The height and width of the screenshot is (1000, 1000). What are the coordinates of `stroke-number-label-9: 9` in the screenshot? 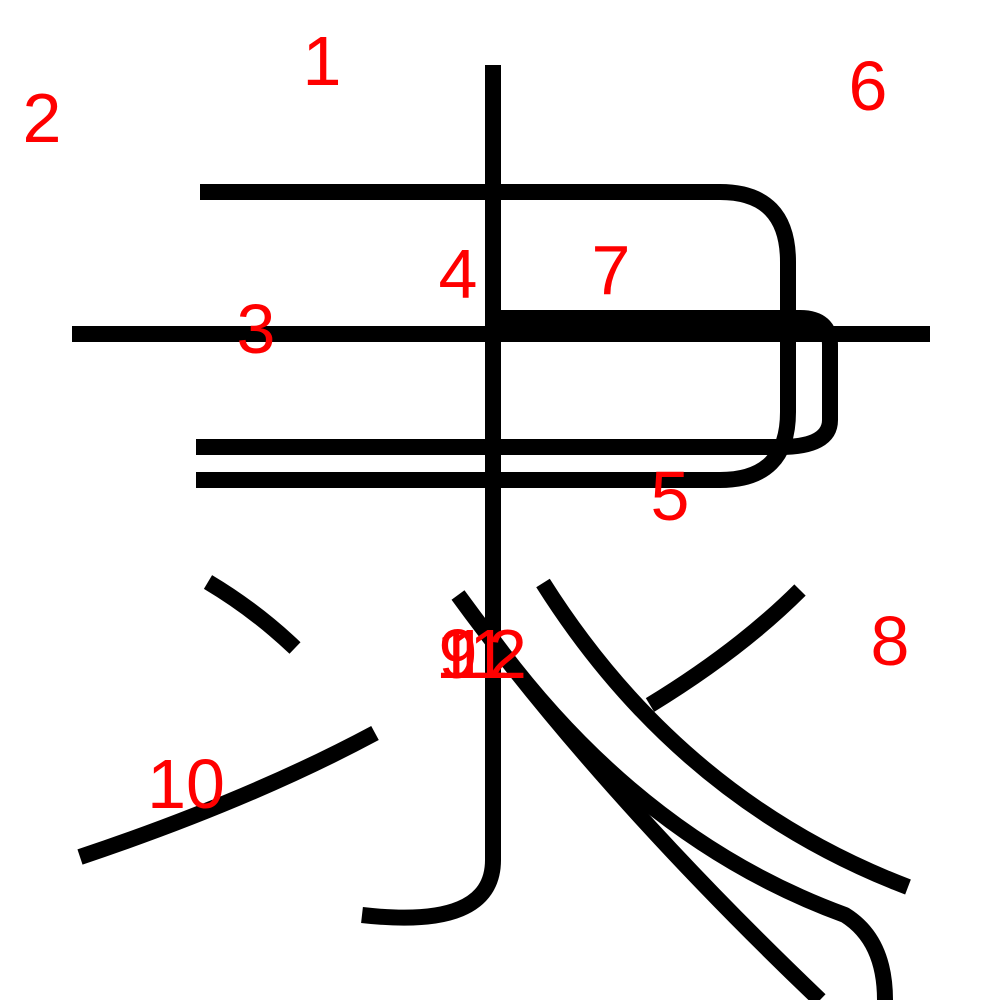 It's located at (458, 654).